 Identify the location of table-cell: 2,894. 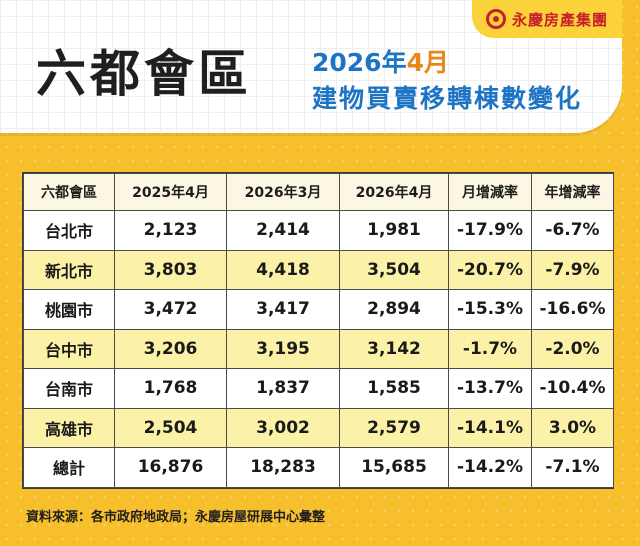
(394, 309).